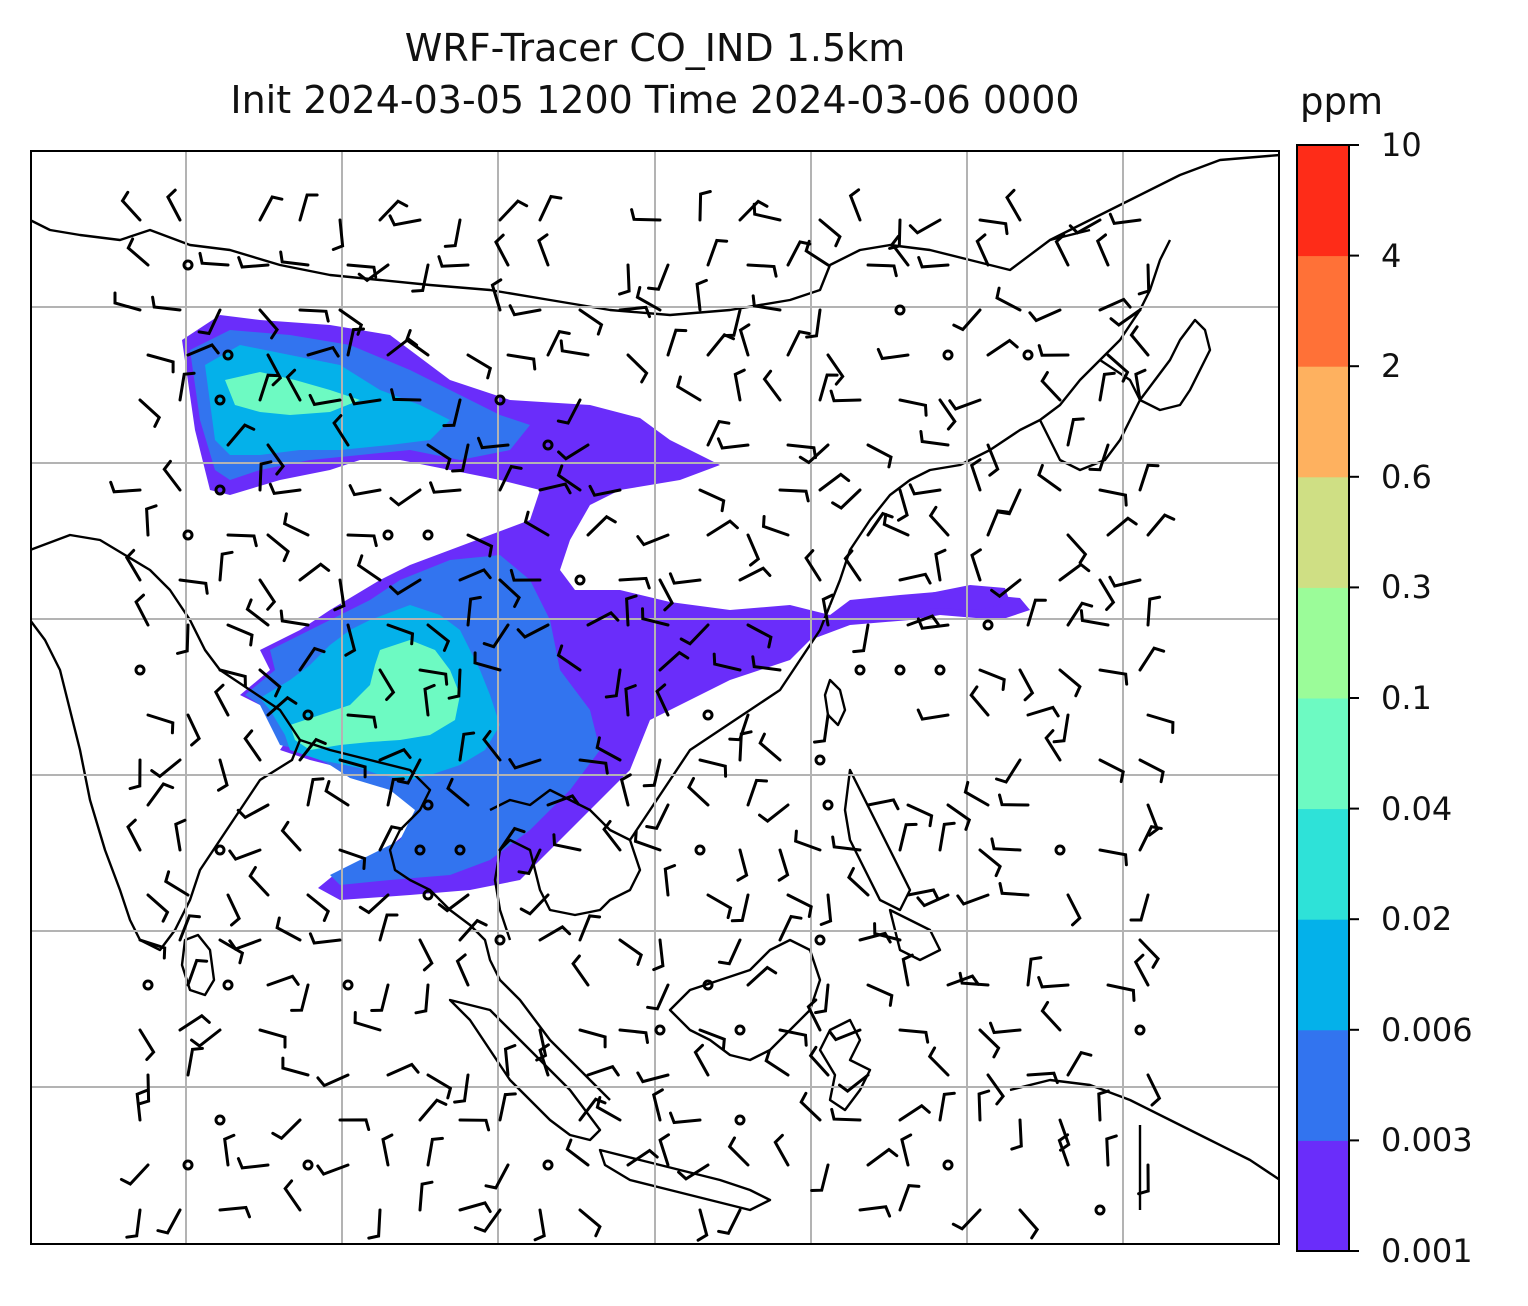 The width and height of the screenshot is (1528, 1306). What do you see at coordinates (1406, 476) in the screenshot?
I see `colorbar-tick-label: 0.6` at bounding box center [1406, 476].